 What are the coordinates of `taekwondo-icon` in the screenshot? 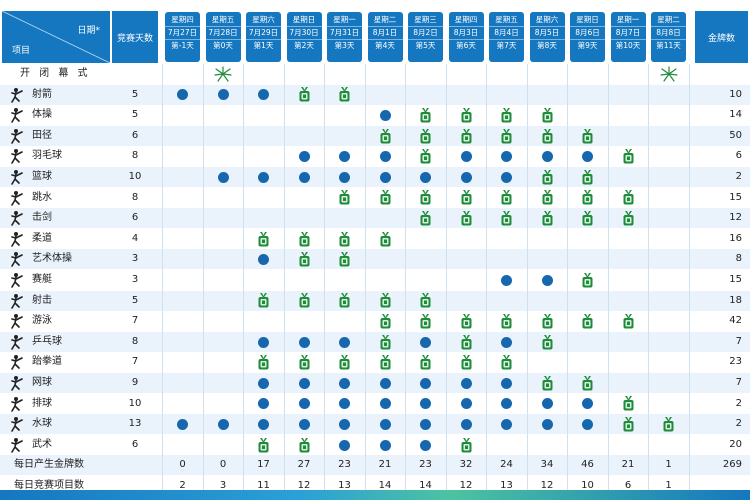 It's located at (17, 363).